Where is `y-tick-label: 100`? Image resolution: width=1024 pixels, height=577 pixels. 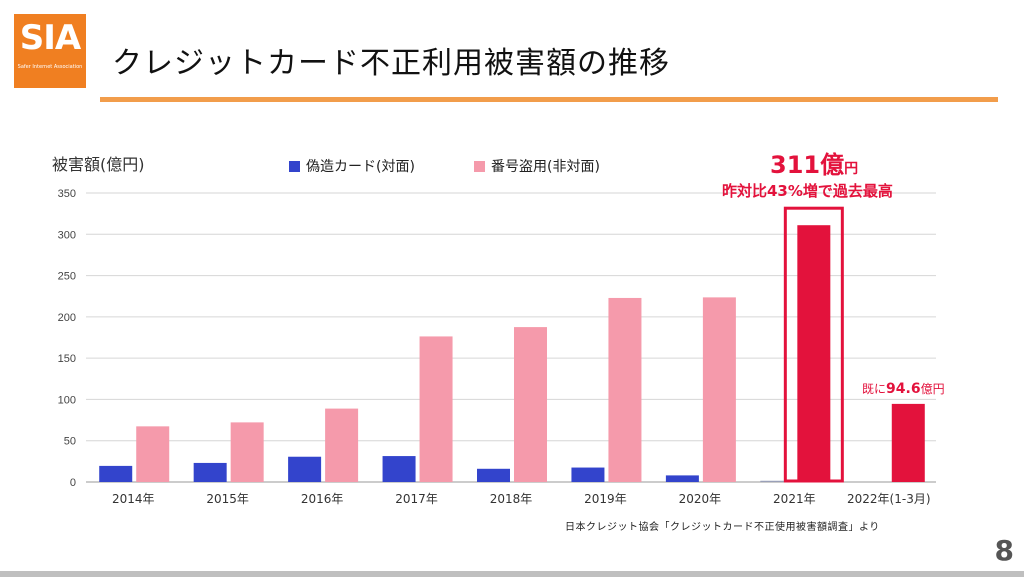 y-tick-label: 100 is located at coordinates (67, 400).